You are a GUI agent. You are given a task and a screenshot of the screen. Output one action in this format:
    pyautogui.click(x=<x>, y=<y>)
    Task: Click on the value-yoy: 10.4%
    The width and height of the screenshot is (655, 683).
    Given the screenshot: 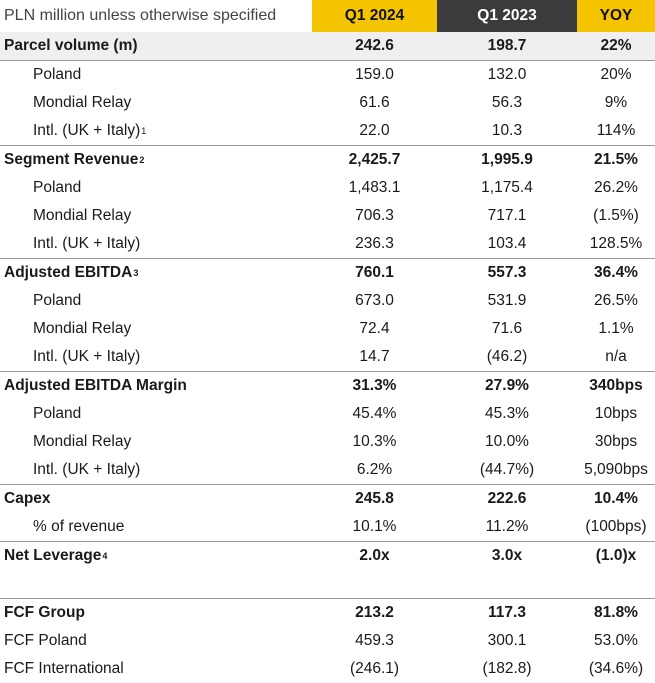 What is the action you would take?
    pyautogui.click(x=616, y=498)
    